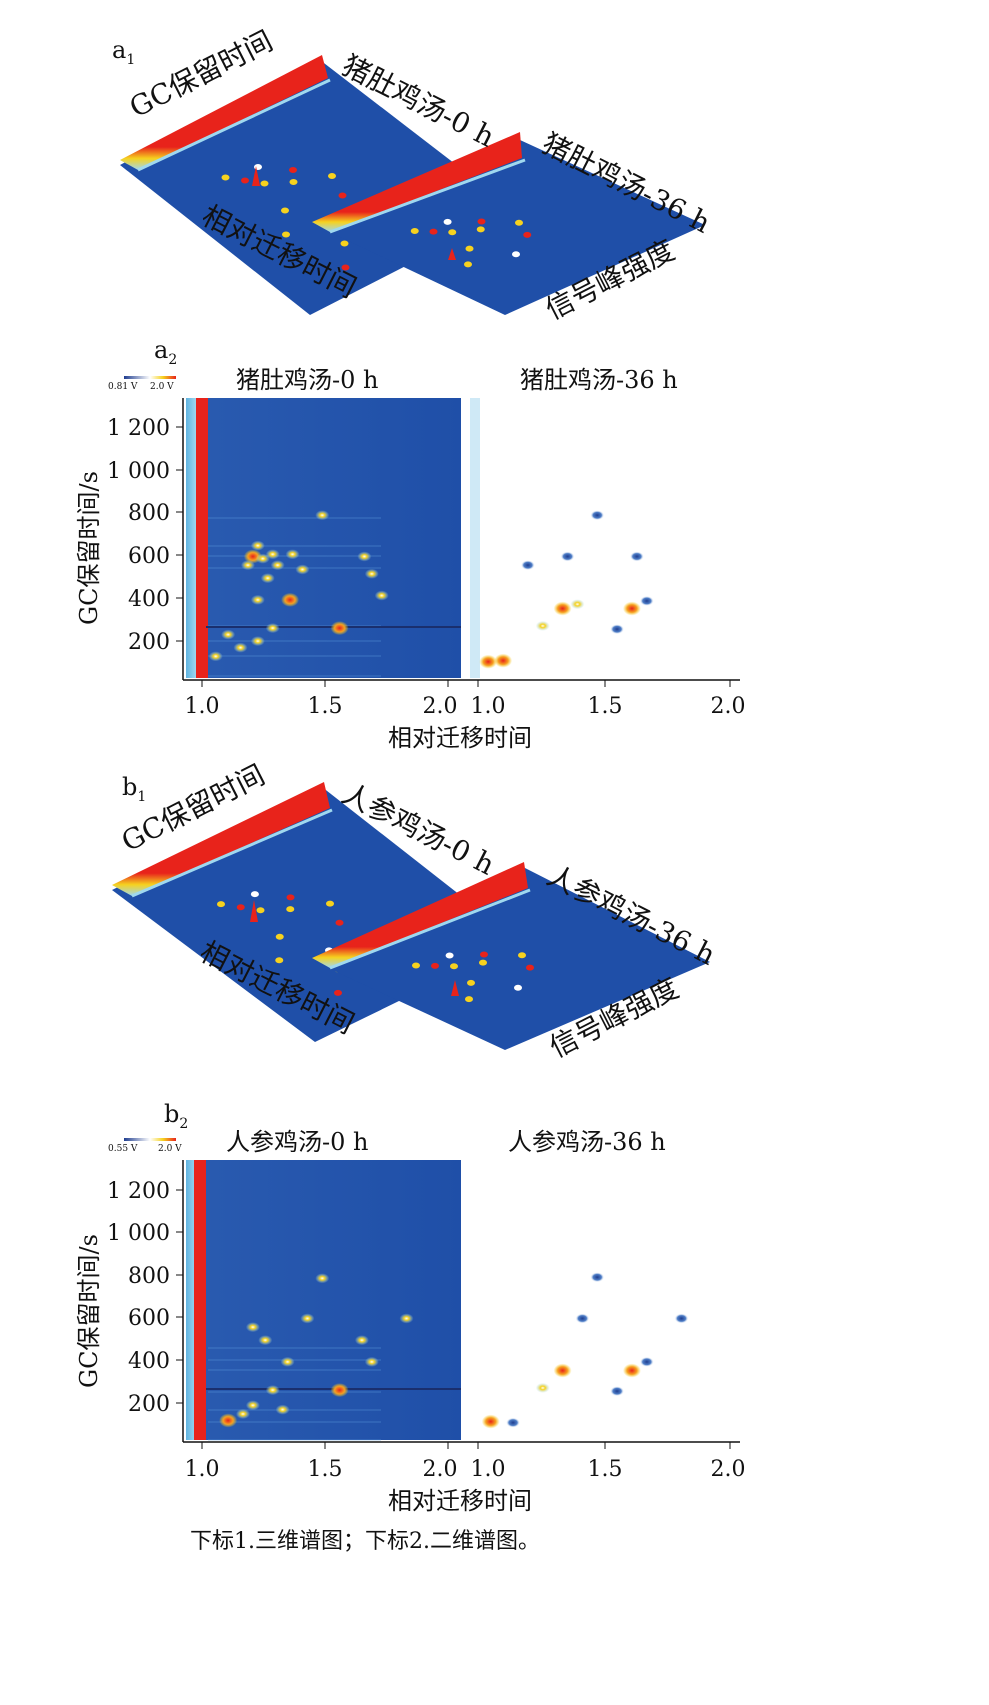 The height and width of the screenshot is (1705, 989). I want to click on b2-ytick-800: 800, so click(149, 1276).